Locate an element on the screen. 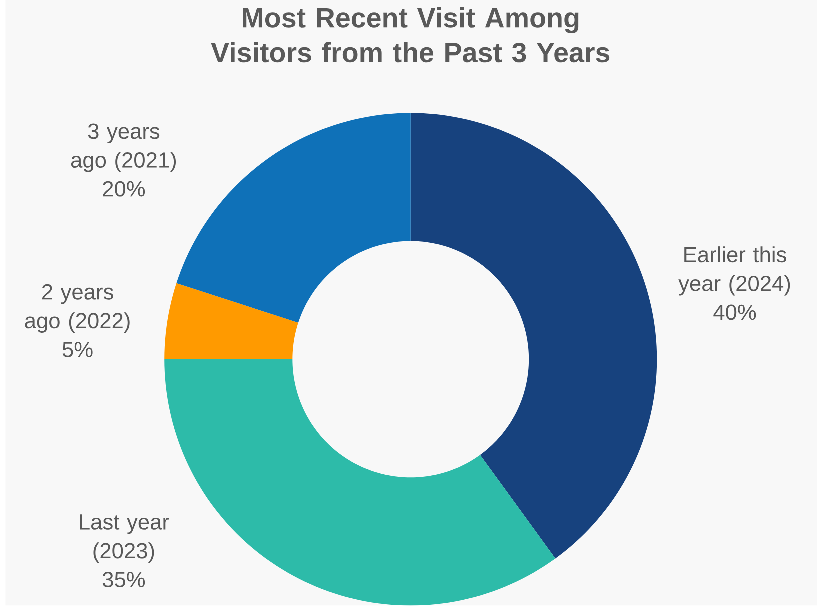  slice-label: Earlier this year (2024) is located at coordinates (734, 271).